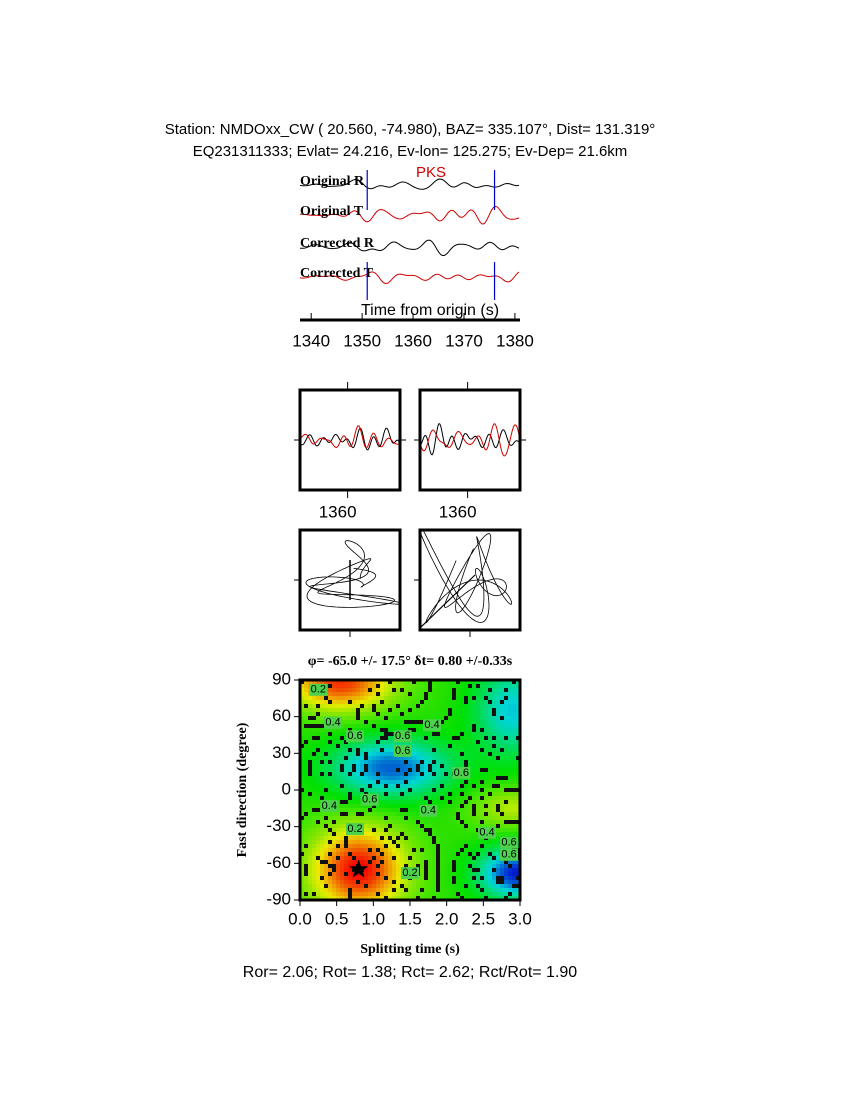  What do you see at coordinates (402, 736) in the screenshot?
I see `contour-label-bg` at bounding box center [402, 736].